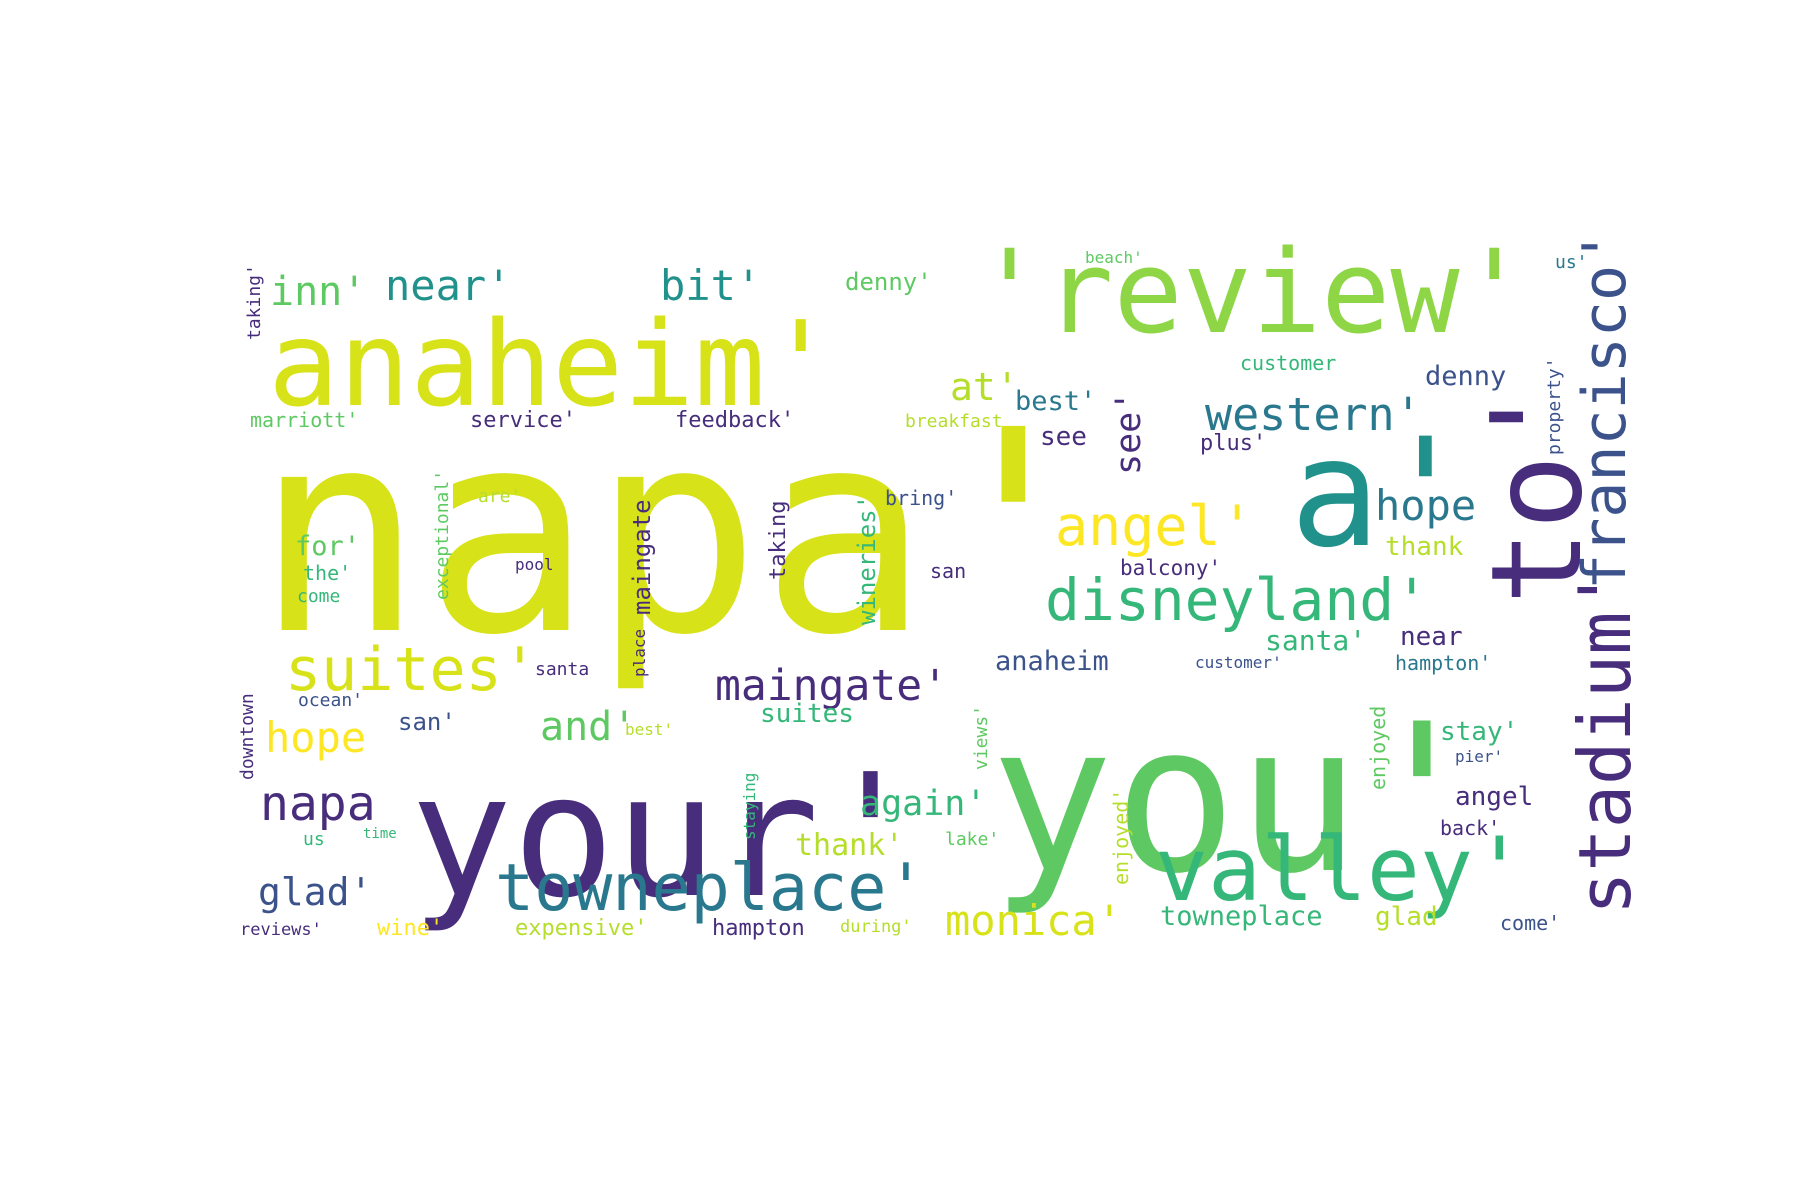  Describe the element at coordinates (318, 804) in the screenshot. I see `cloud-word: napa` at that location.